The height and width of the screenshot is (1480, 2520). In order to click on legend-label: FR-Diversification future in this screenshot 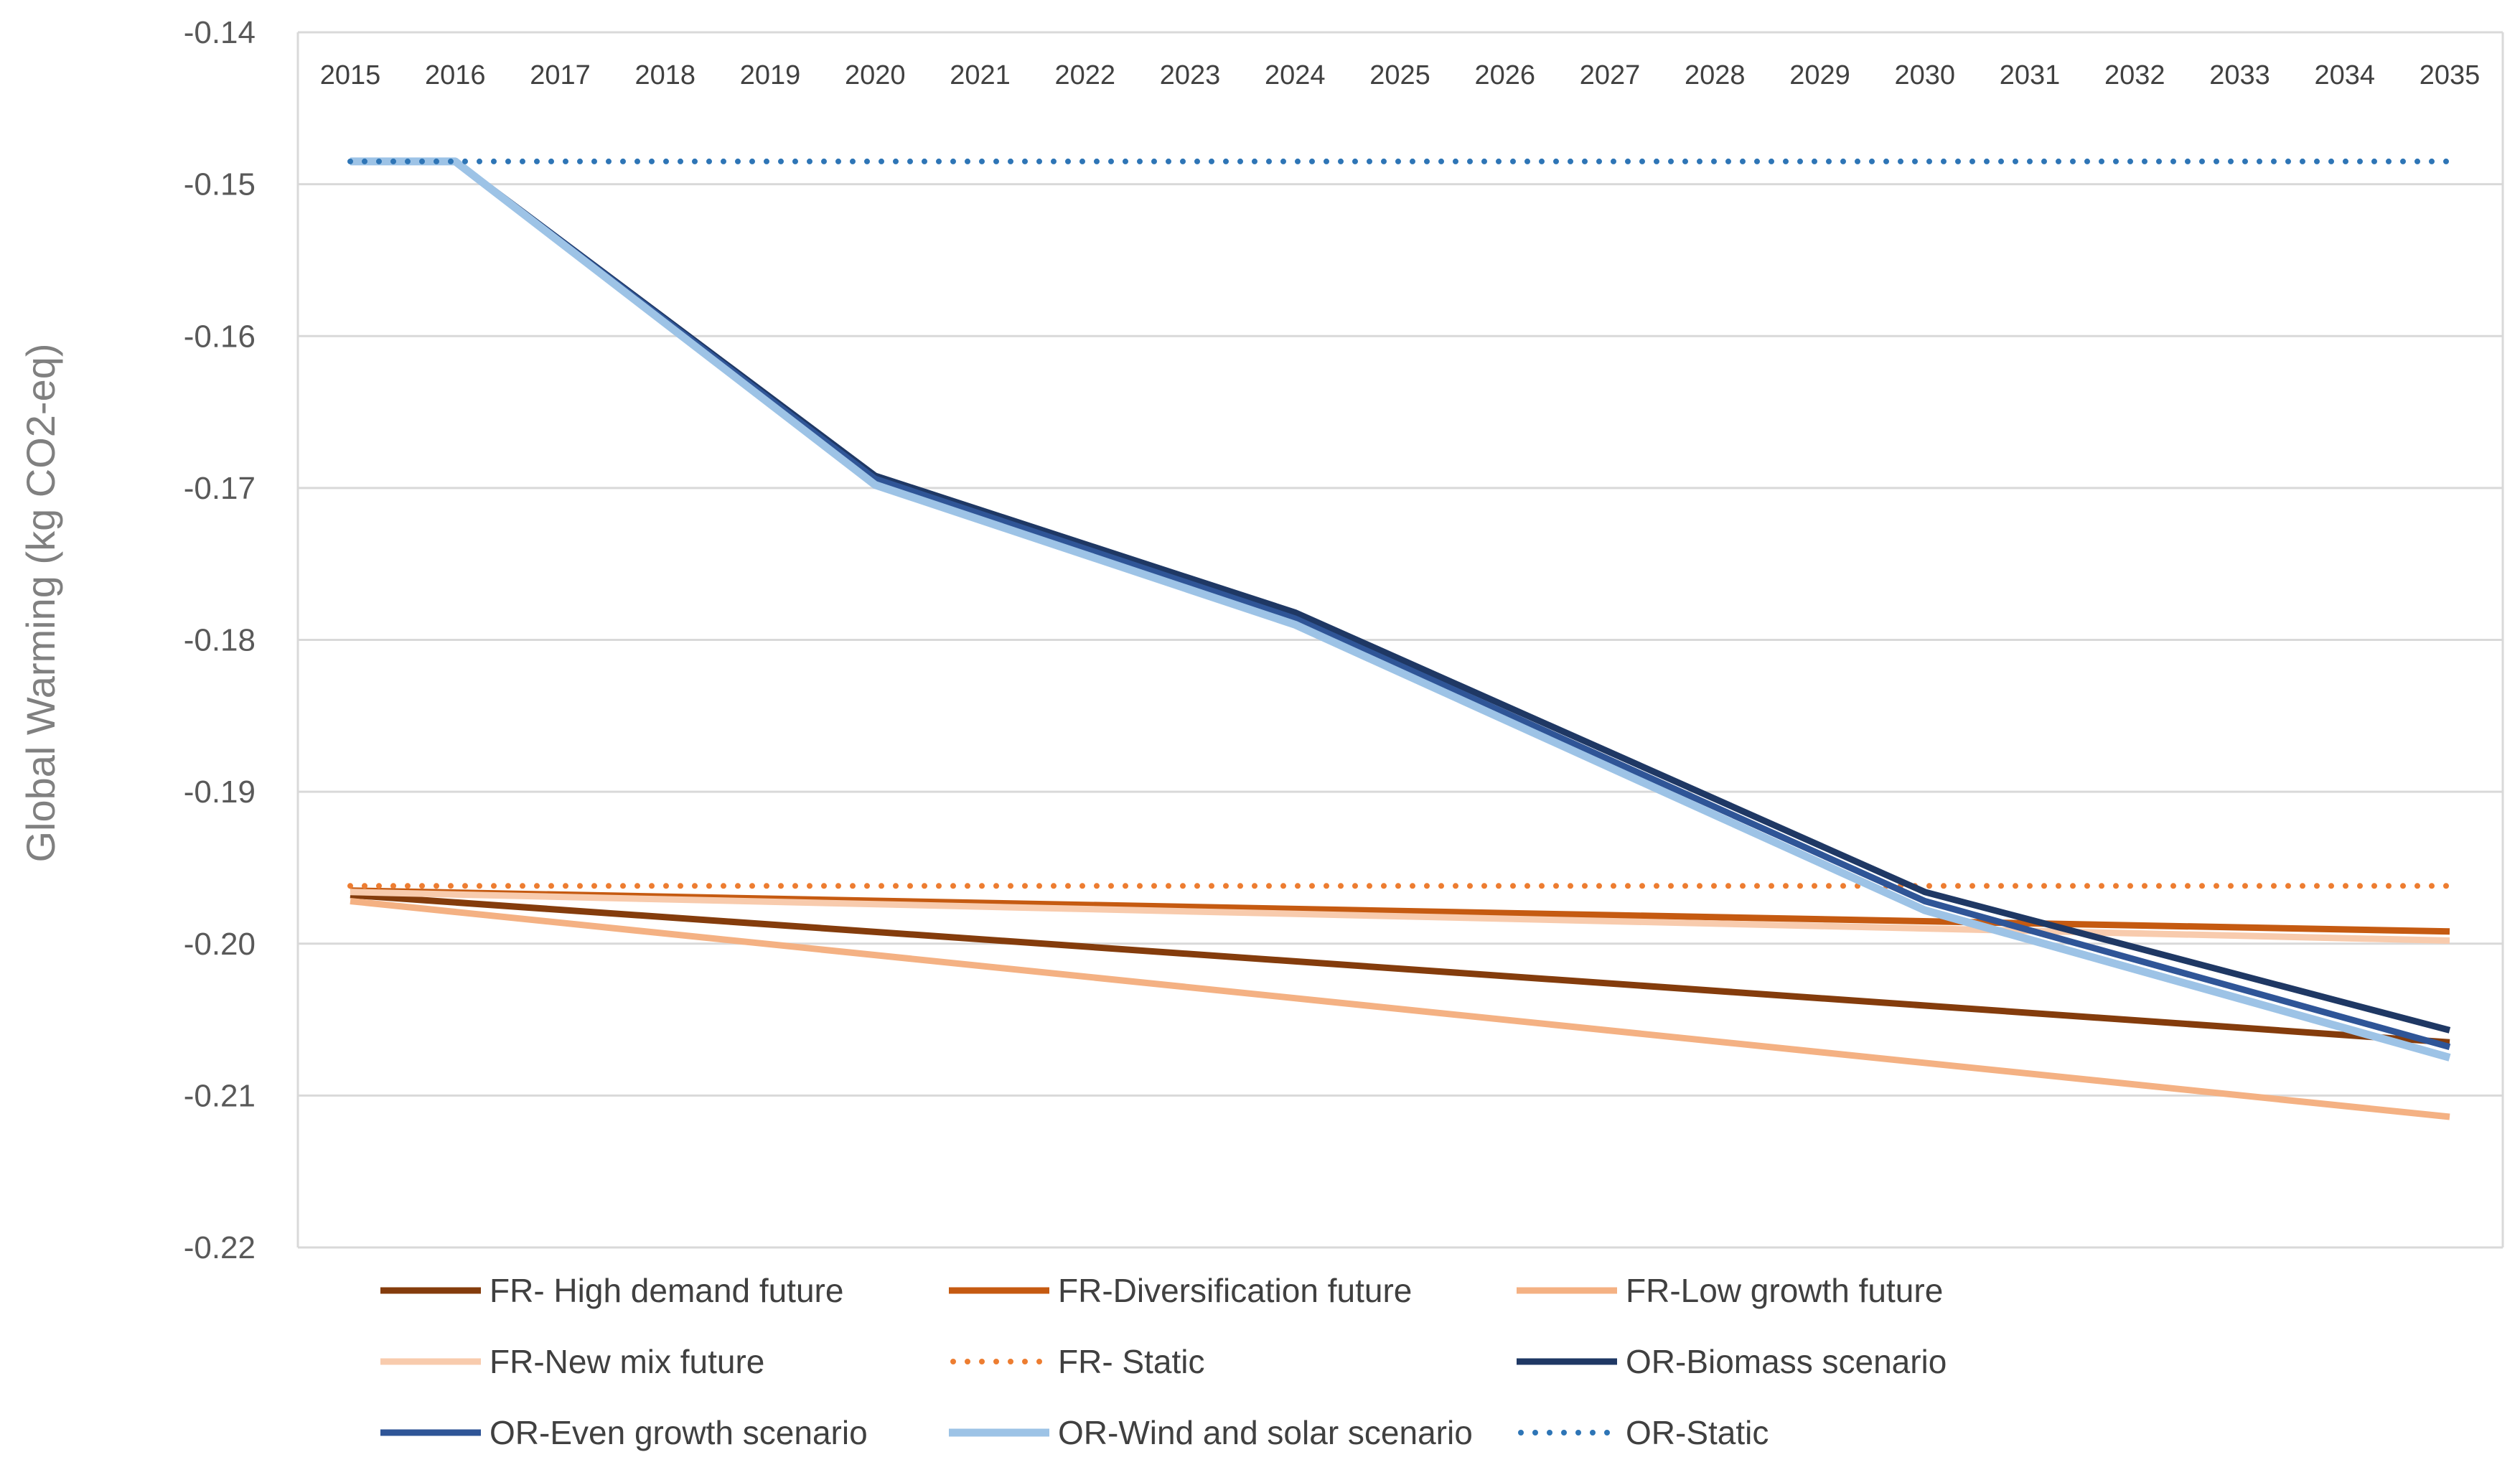, I will do `click(1235, 1290)`.